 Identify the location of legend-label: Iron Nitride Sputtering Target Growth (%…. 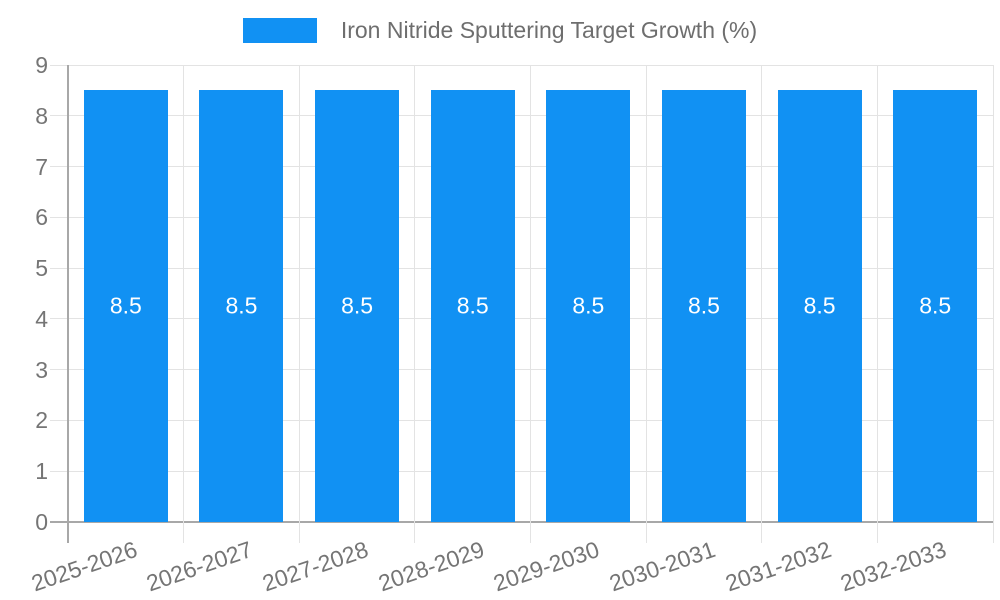
(549, 29).